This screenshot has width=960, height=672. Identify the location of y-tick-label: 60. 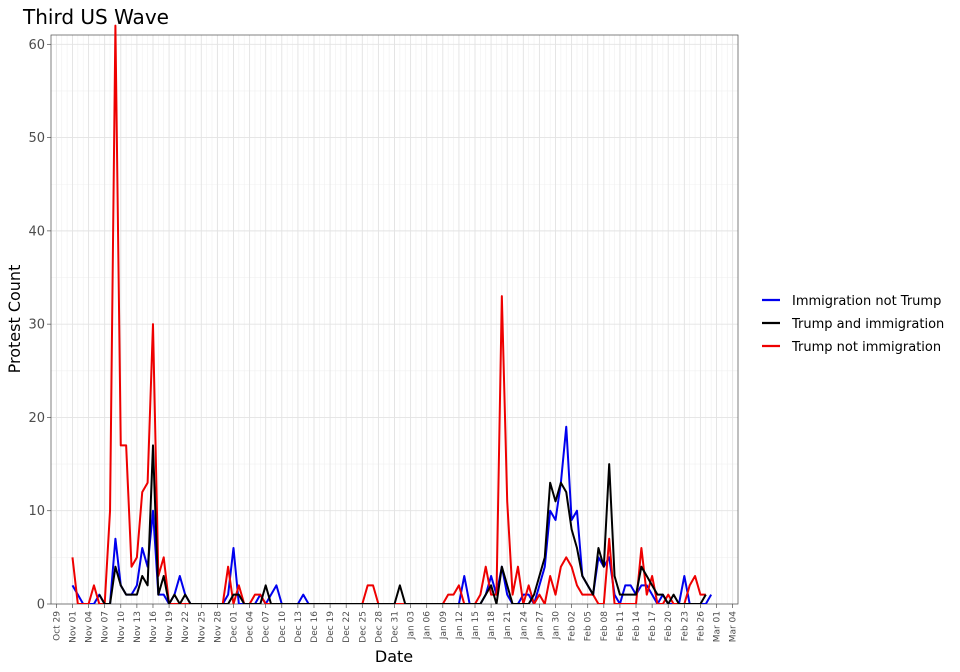
(36, 45).